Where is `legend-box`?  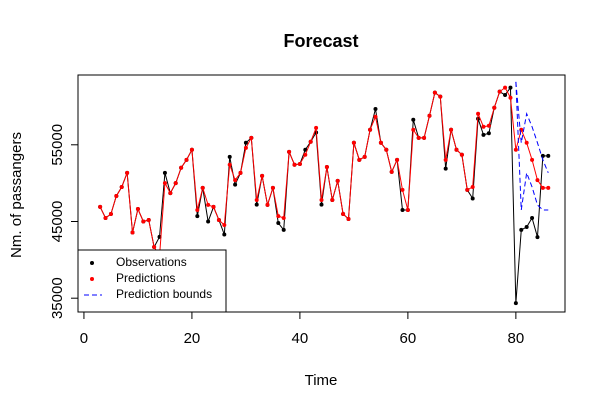
legend-box is located at coordinates (152, 281).